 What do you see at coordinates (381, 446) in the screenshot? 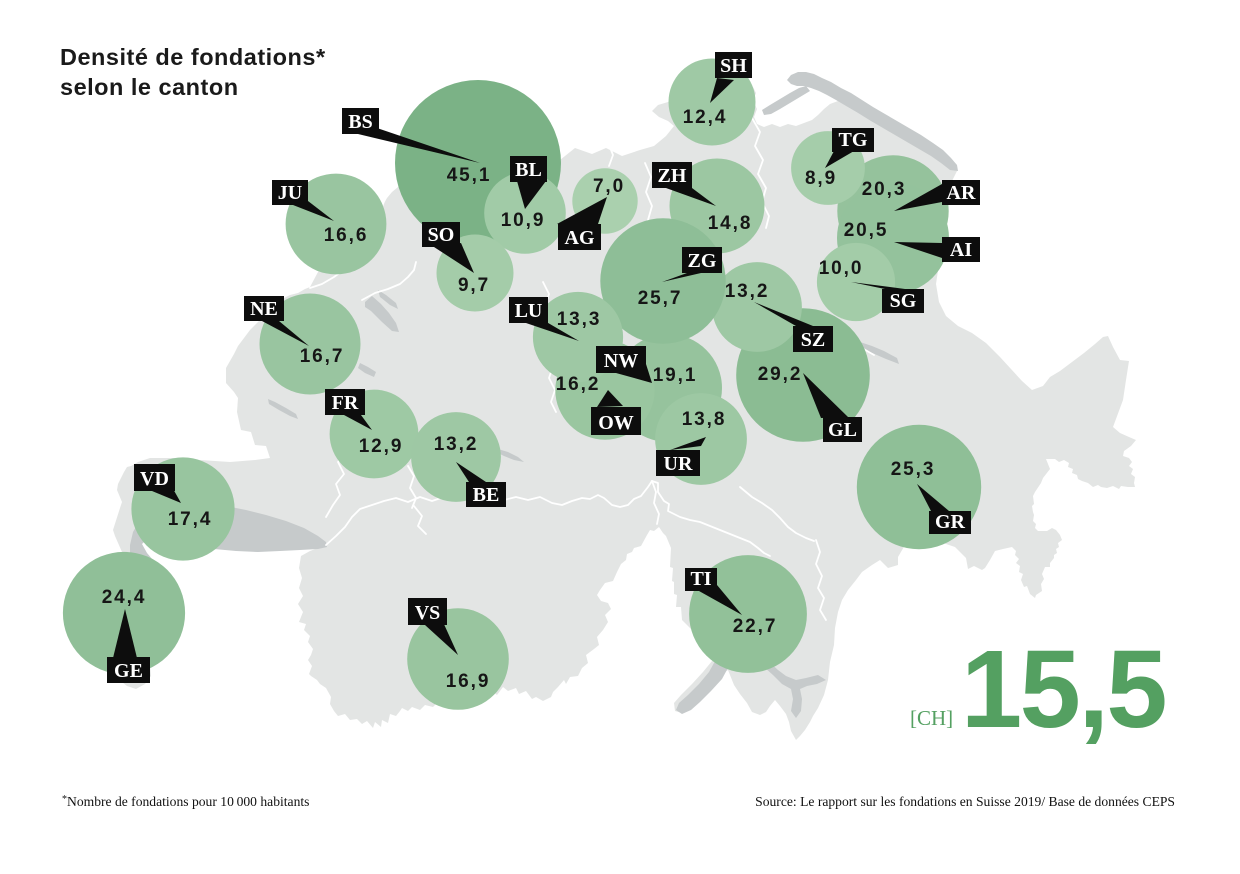
I see `svg-text: 12,9` at bounding box center [381, 446].